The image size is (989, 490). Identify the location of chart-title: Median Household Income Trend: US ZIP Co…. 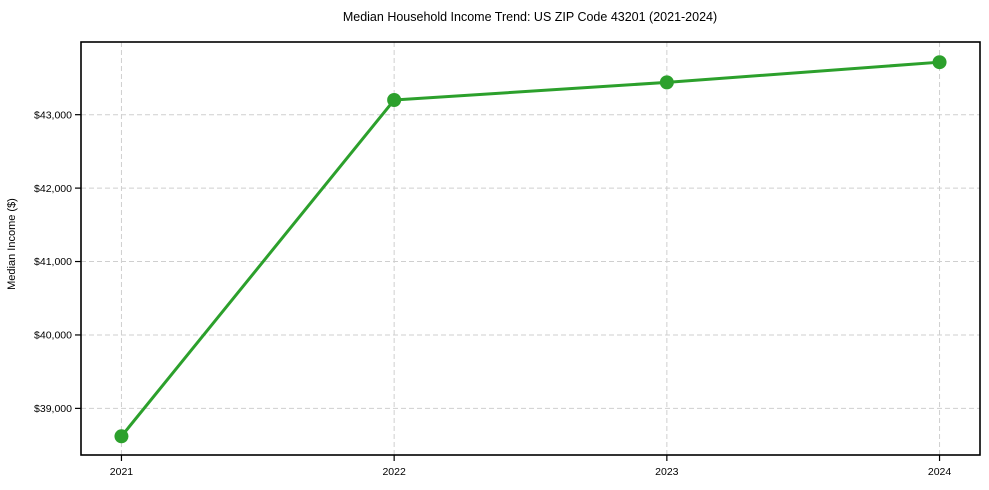
(530, 17).